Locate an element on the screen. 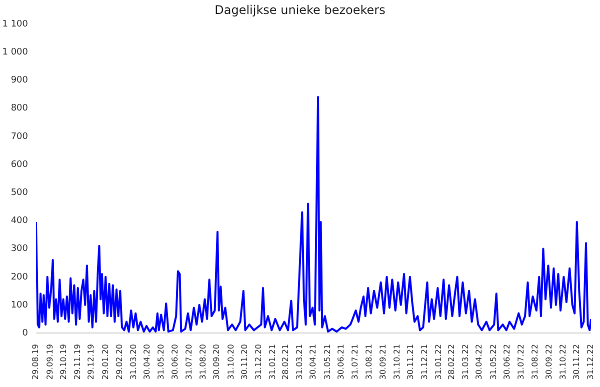 The height and width of the screenshot is (387, 600). x-tick-label: 31.10.21 is located at coordinates (397, 362).